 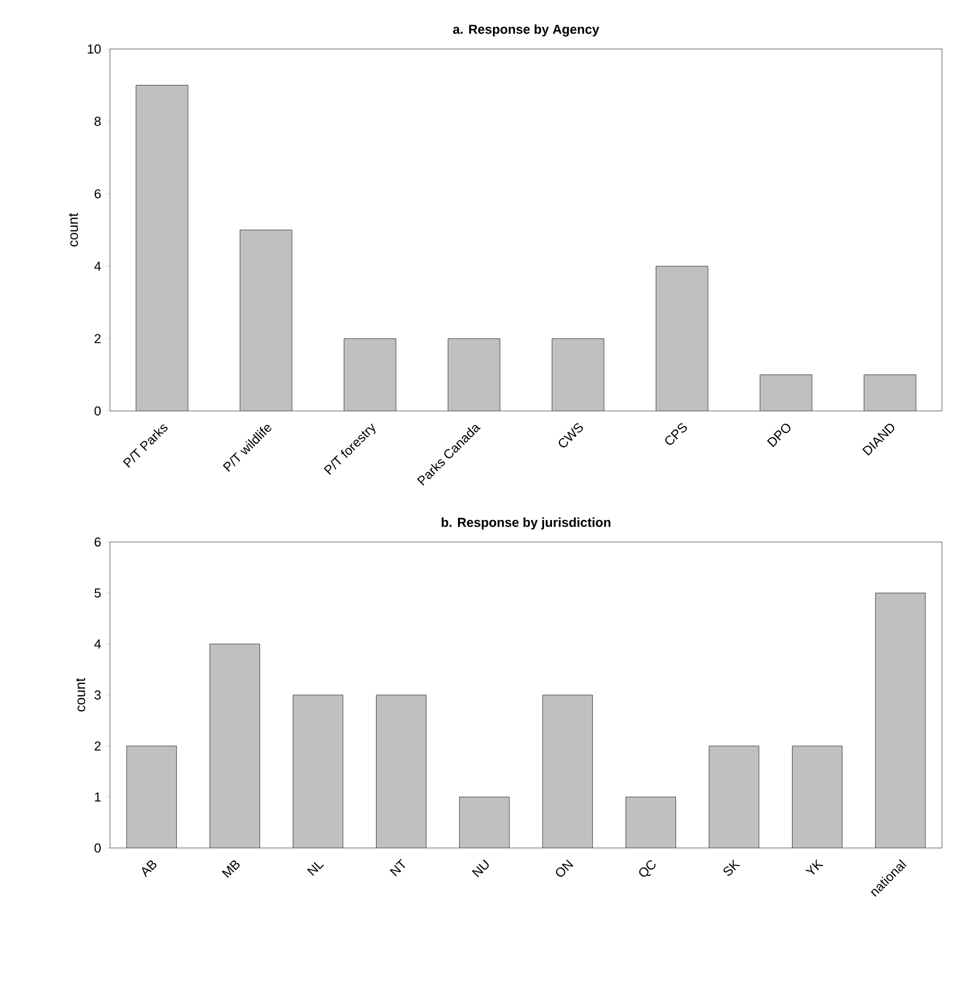 What do you see at coordinates (565, 868) in the screenshot?
I see `x-tick-label: ON` at bounding box center [565, 868].